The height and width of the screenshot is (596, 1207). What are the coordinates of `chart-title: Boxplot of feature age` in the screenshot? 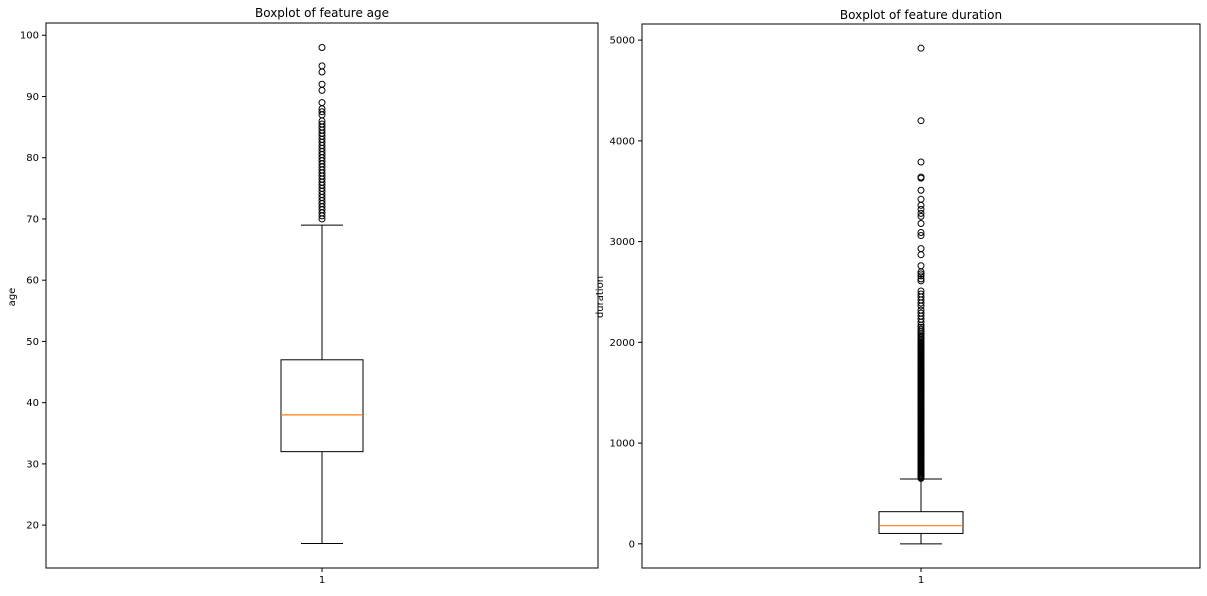 It's located at (322, 13).